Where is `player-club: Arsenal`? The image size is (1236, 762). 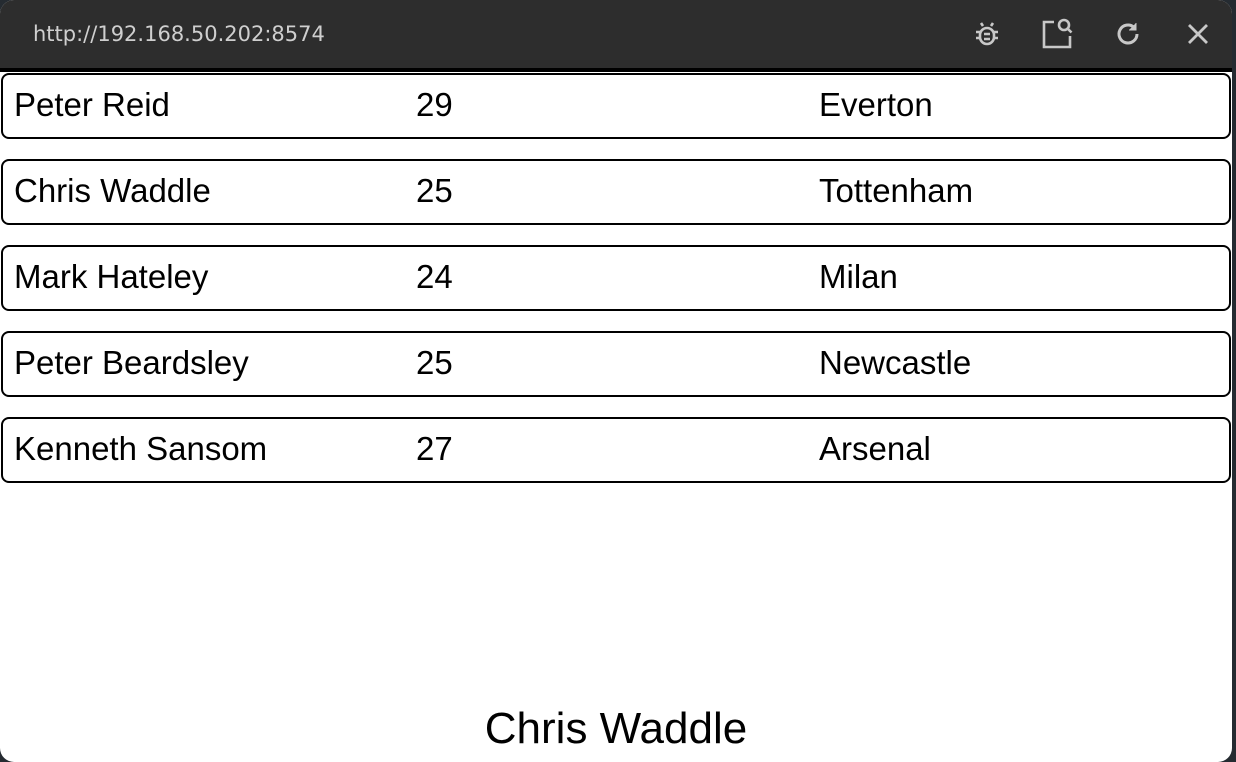
player-club: Arsenal is located at coordinates (875, 448).